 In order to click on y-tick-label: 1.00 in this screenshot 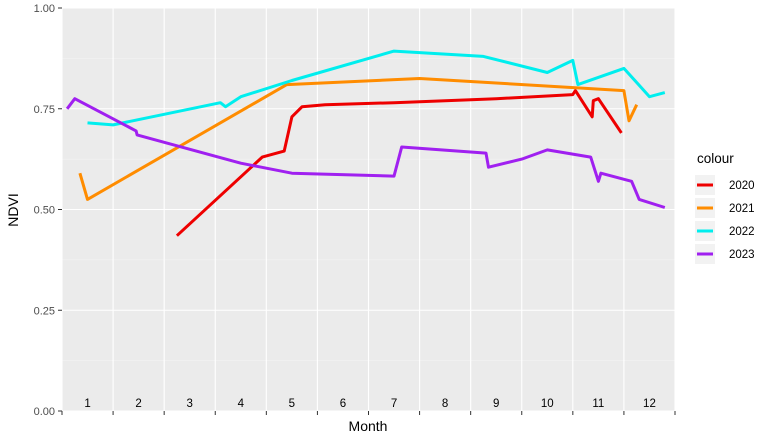, I will do `click(44, 9)`.